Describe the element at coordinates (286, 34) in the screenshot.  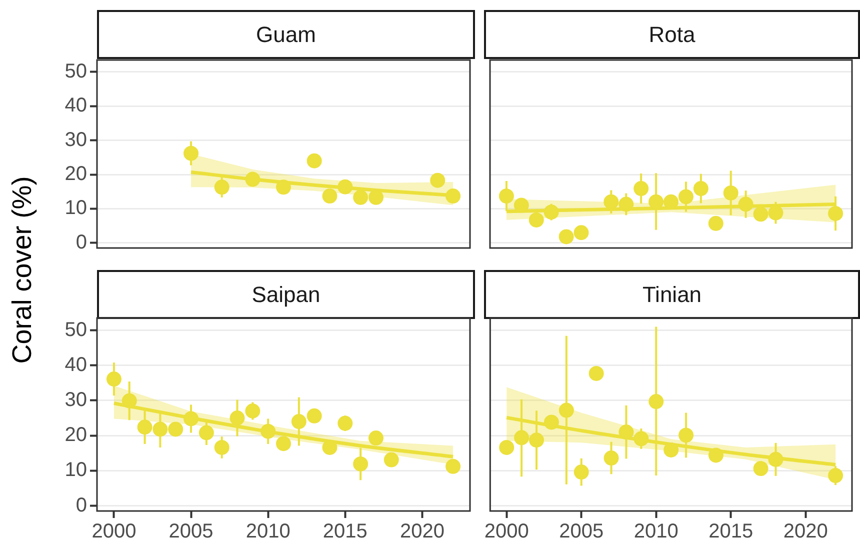
I see `chart-title: Guam` at that location.